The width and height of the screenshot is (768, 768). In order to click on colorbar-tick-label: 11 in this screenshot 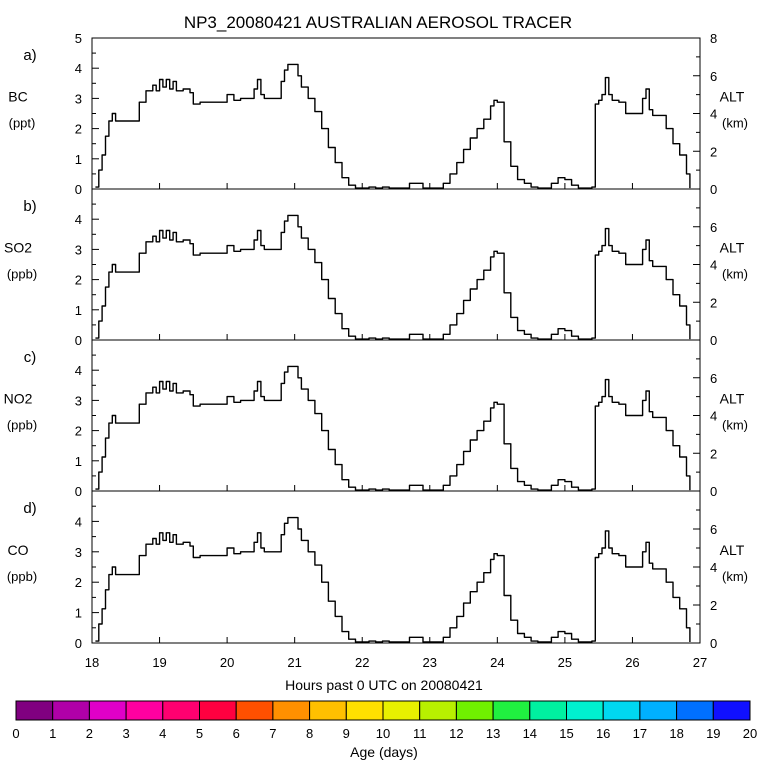, I will do `click(420, 733)`.